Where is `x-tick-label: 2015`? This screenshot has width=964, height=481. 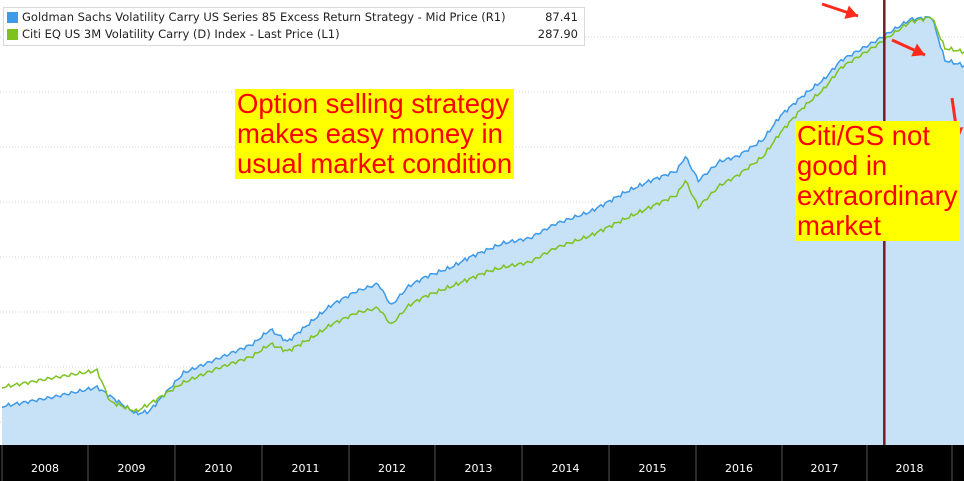 x-tick-label: 2015 is located at coordinates (653, 468).